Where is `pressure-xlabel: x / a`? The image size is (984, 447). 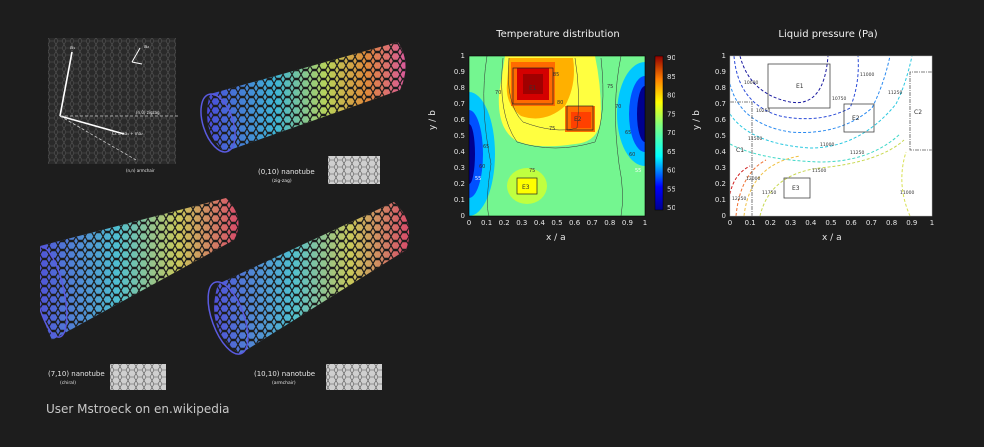
pressure-xlabel: x / a is located at coordinates (832, 238).